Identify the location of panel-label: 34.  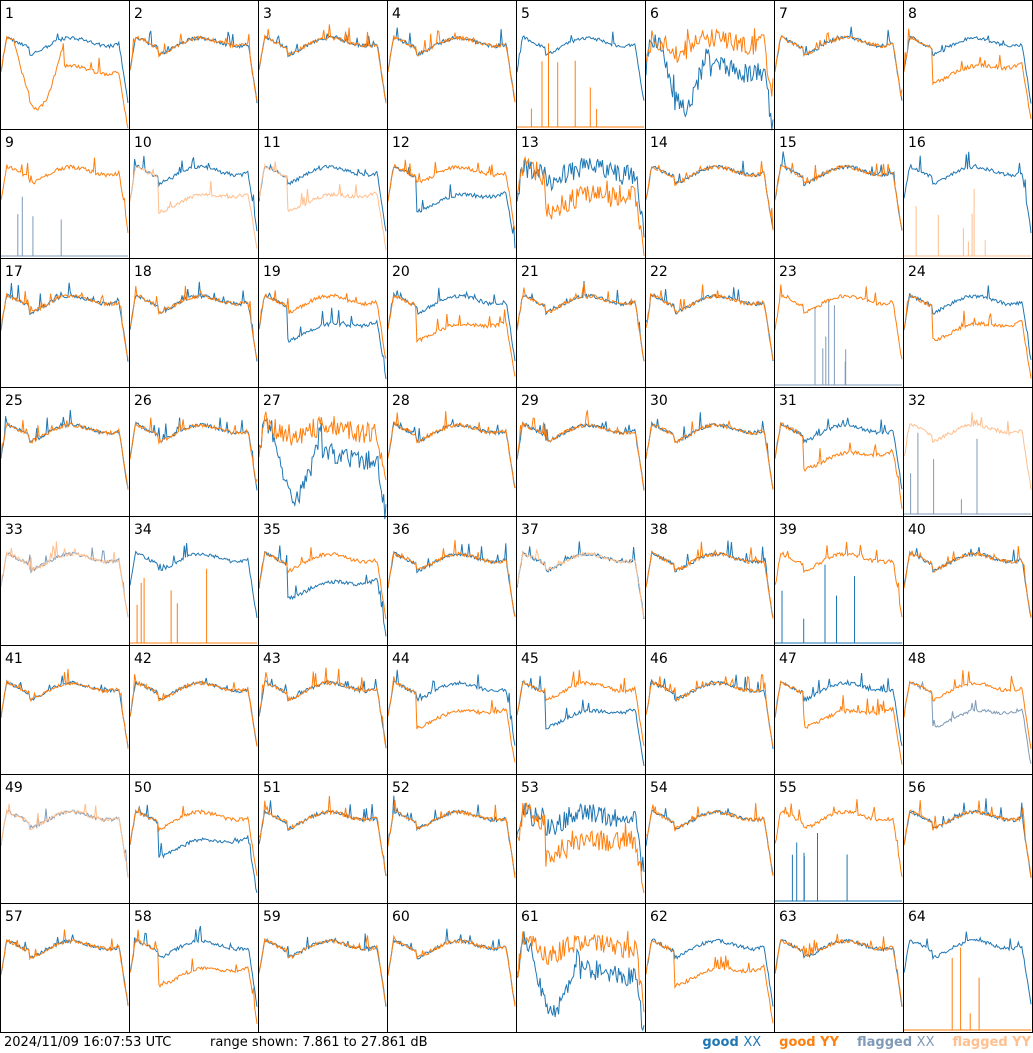
(143, 530).